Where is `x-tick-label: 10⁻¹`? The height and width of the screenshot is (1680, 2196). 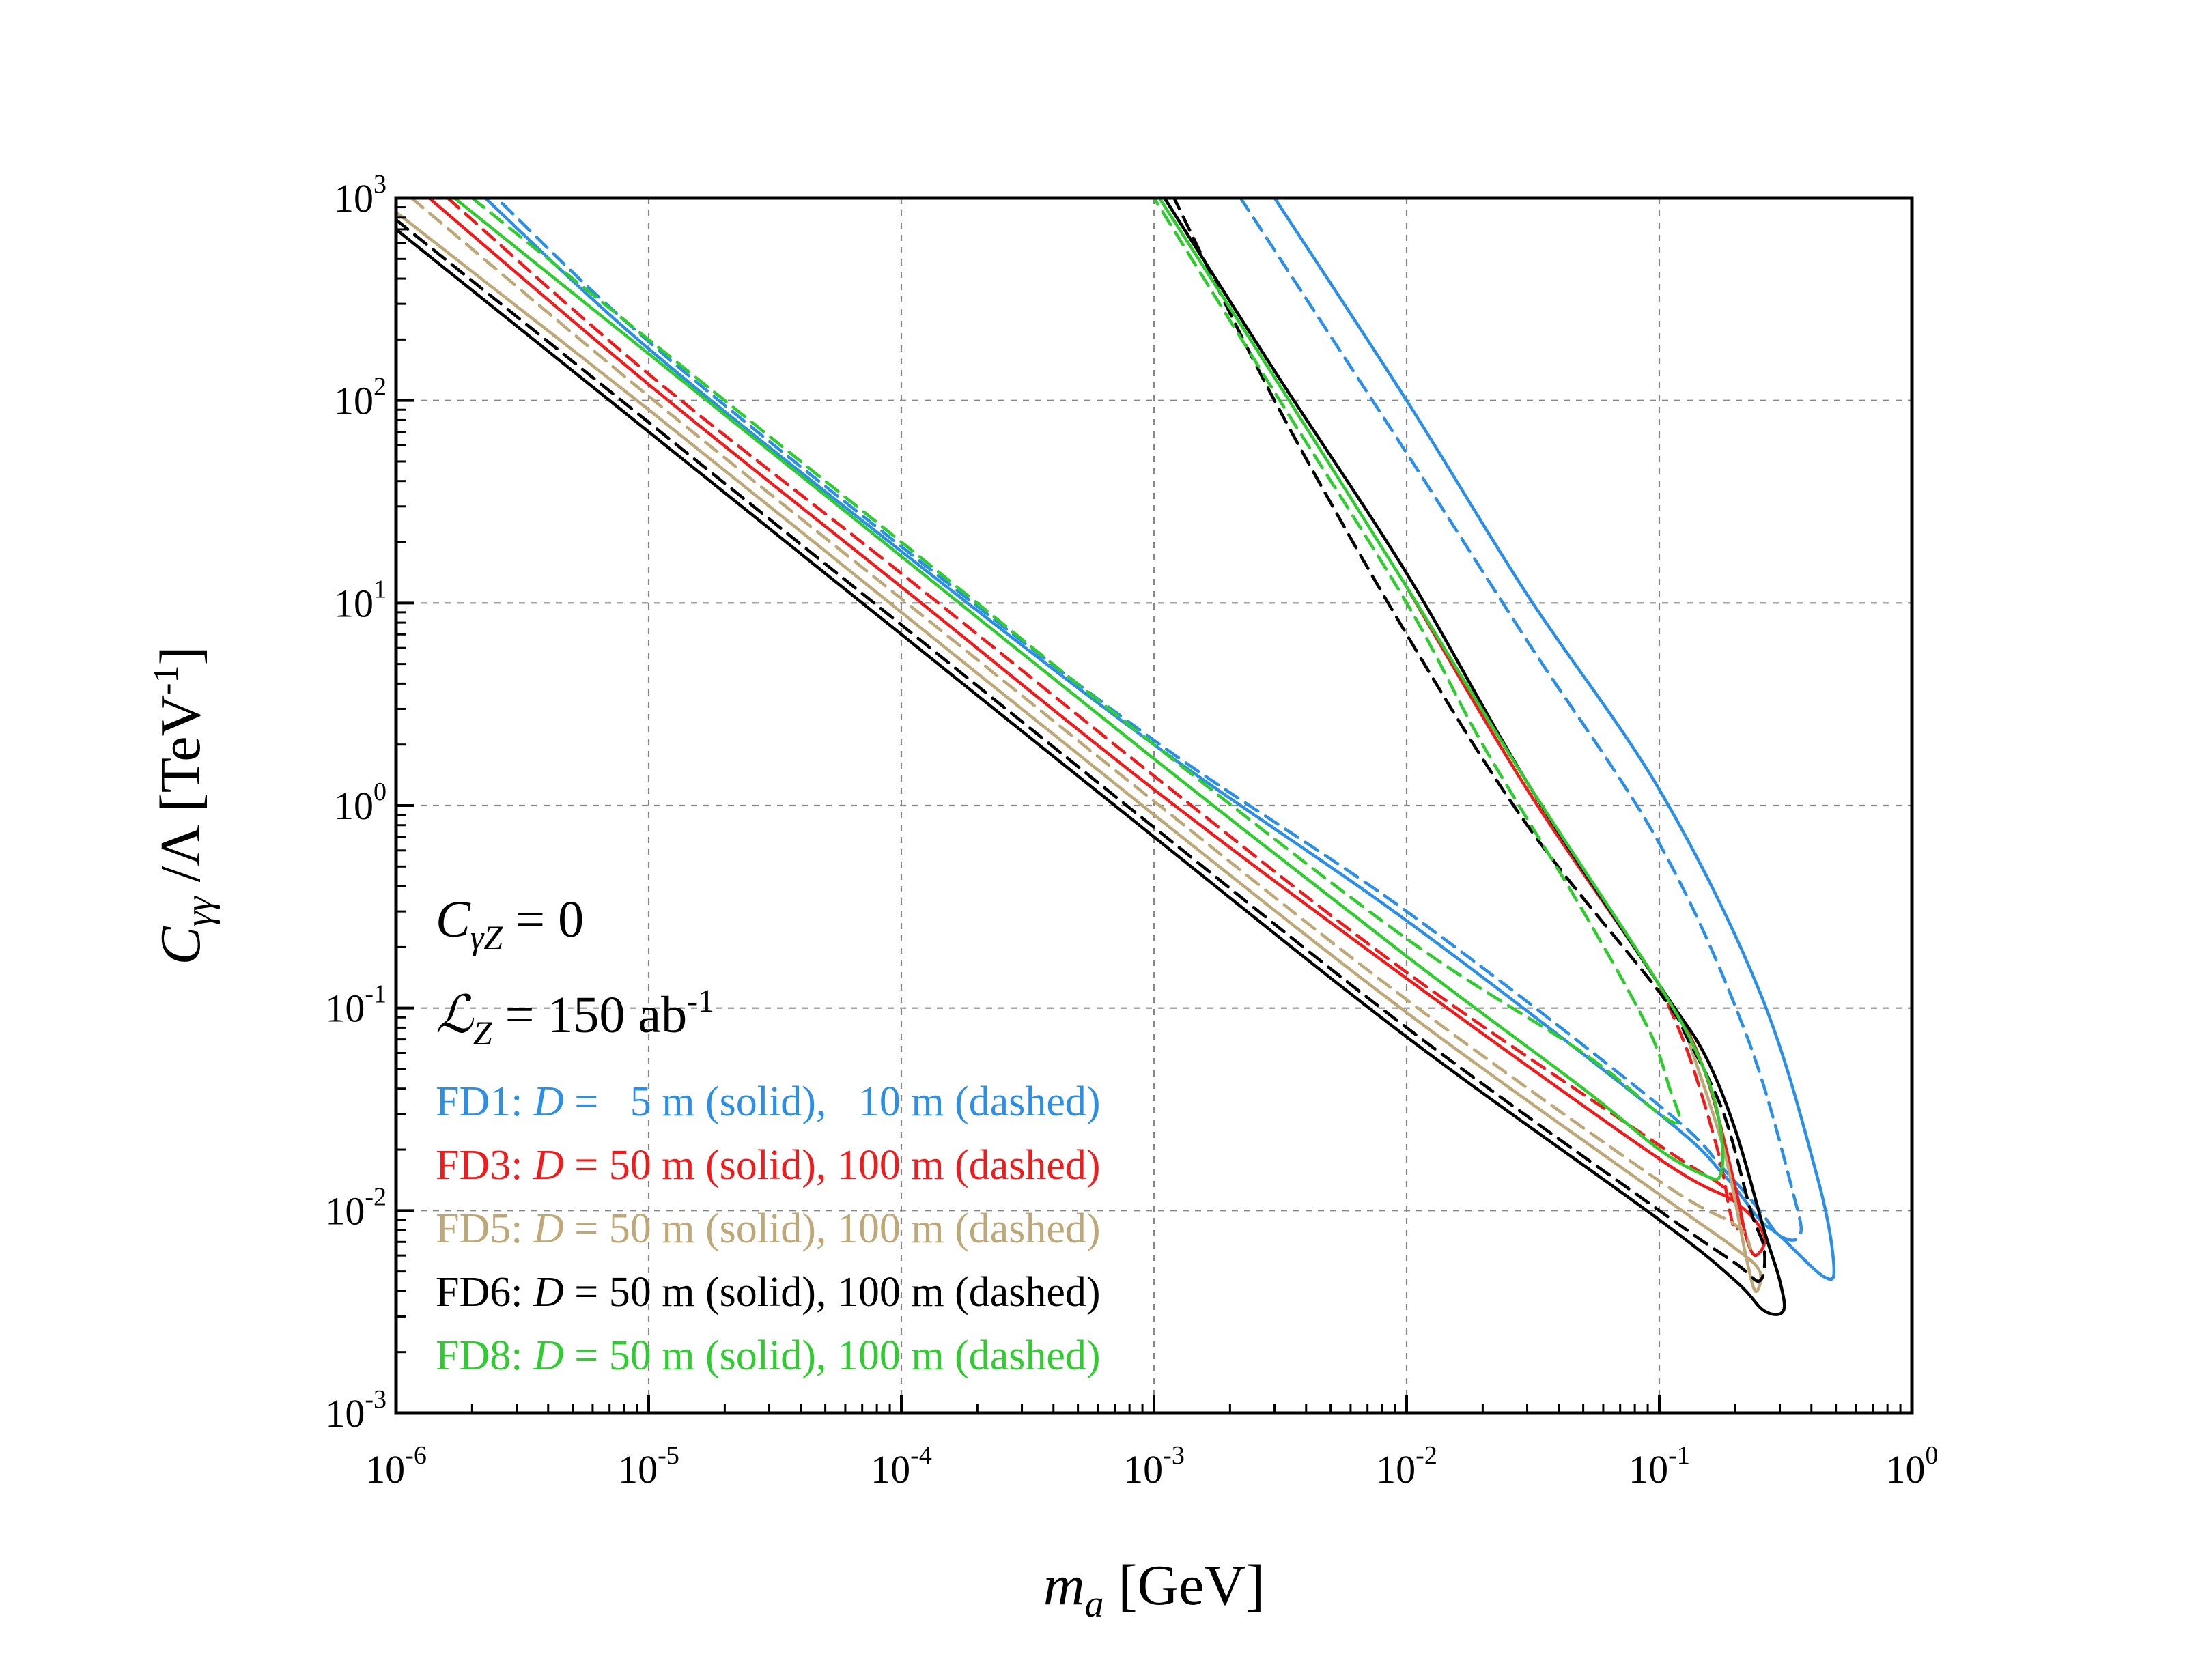 x-tick-label: 10⁻¹ is located at coordinates (1659, 1466).